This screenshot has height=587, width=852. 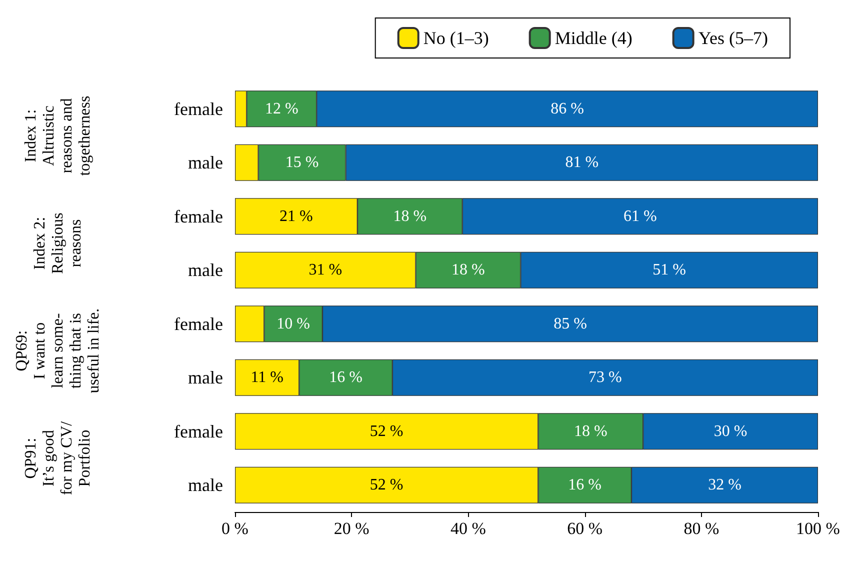 What do you see at coordinates (725, 485) in the screenshot?
I see `data-label: 32 %` at bounding box center [725, 485].